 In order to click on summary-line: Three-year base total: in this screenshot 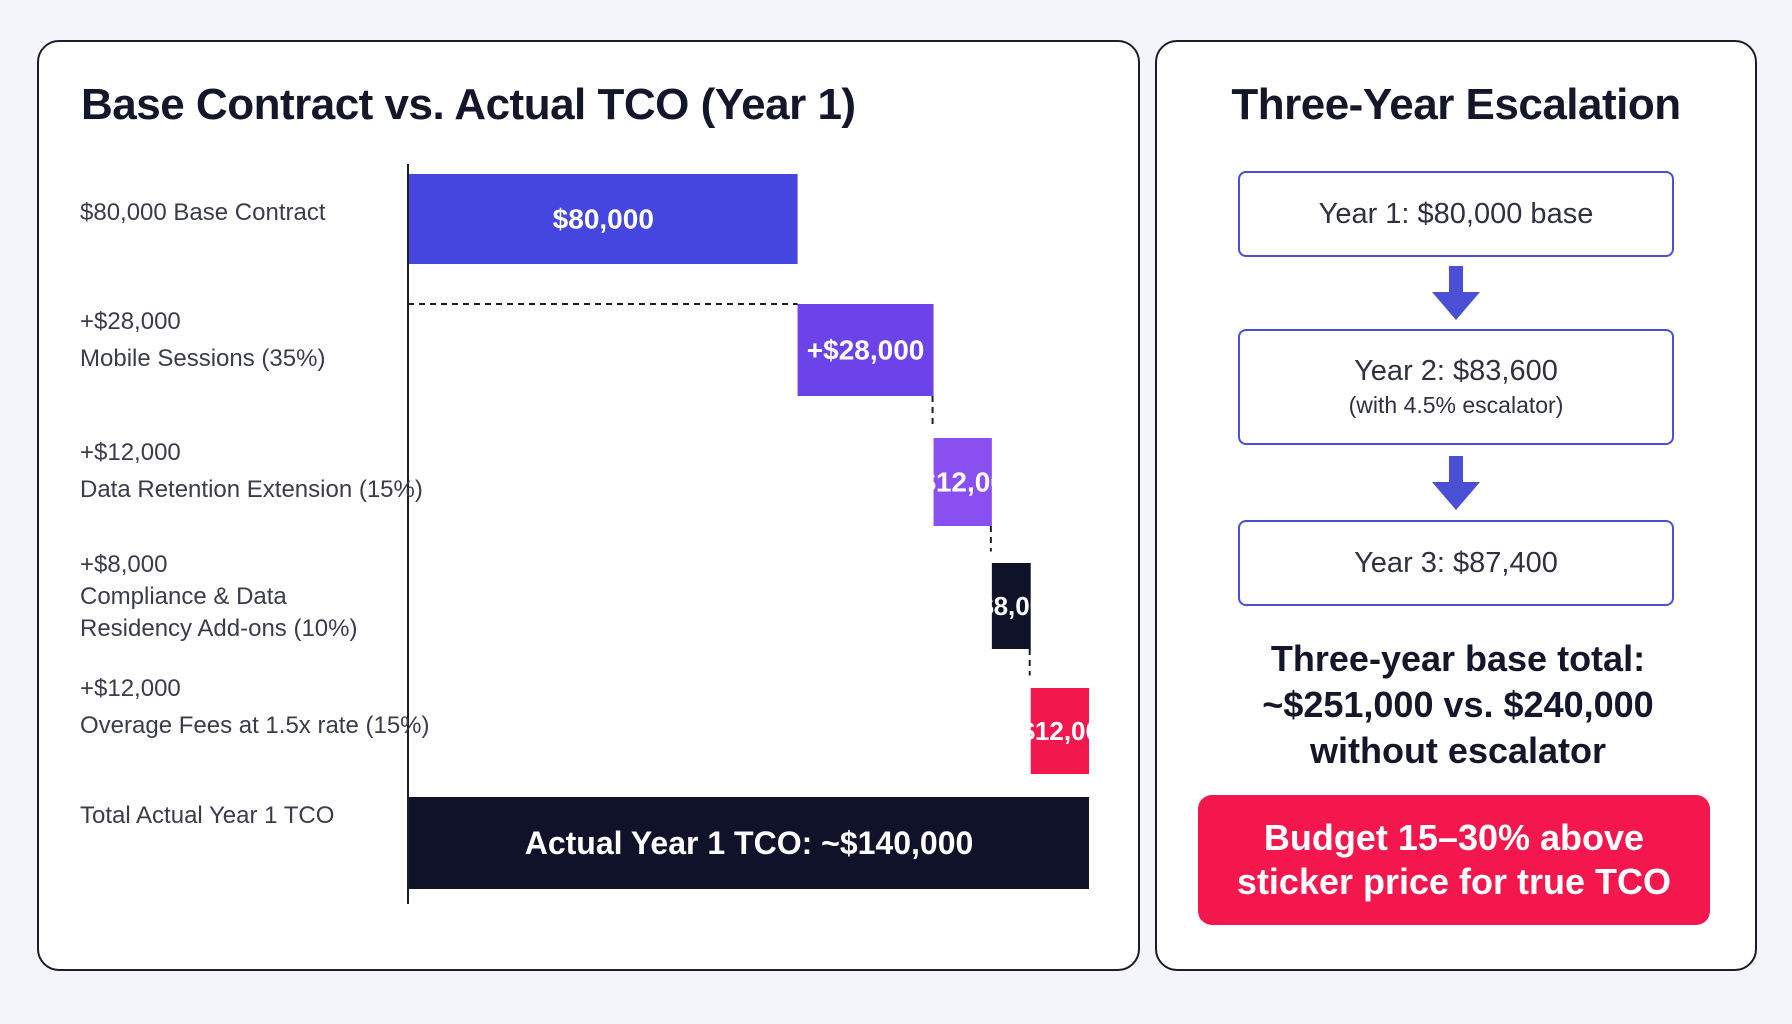, I will do `click(1458, 658)`.